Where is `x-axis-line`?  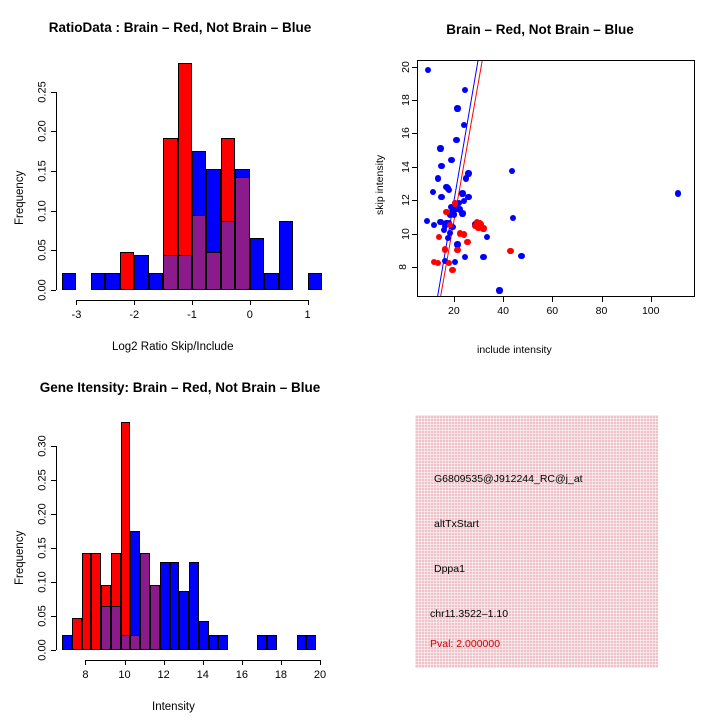 x-axis-line is located at coordinates (192, 300).